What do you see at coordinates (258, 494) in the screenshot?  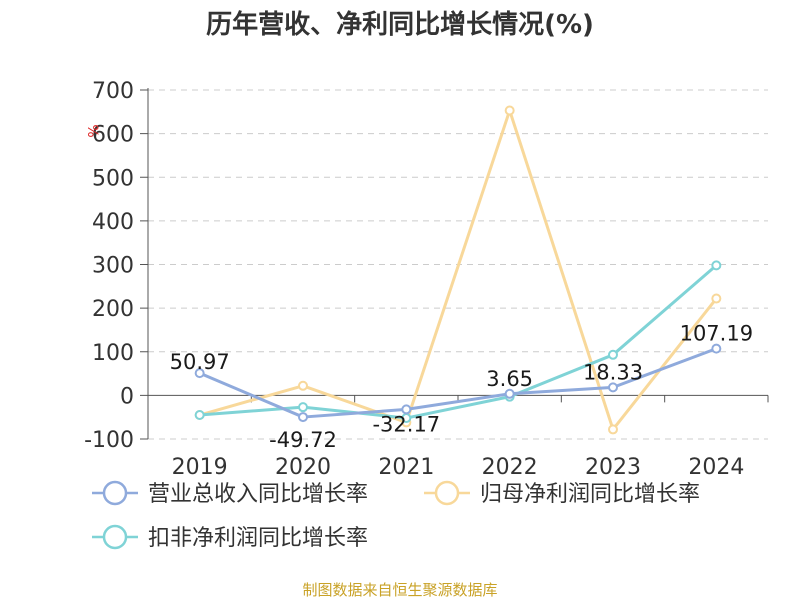 I see `legend-label: 营业总收入同比增长率` at bounding box center [258, 494].